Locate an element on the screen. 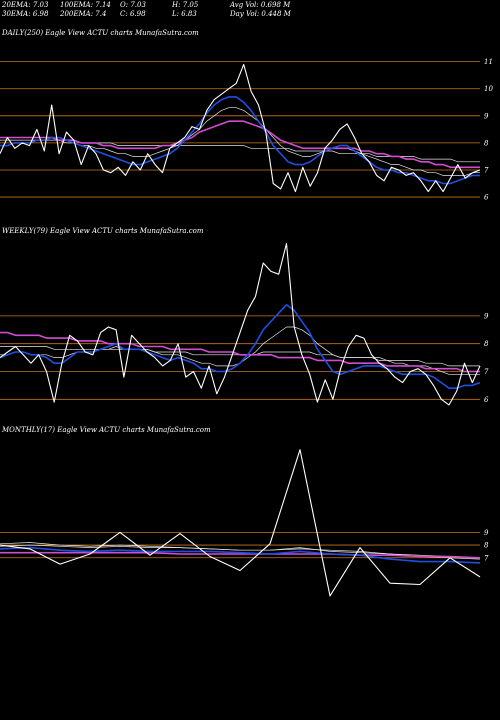 The height and width of the screenshot is (720, 500). open-label: O: 7.03 is located at coordinates (133, 5).